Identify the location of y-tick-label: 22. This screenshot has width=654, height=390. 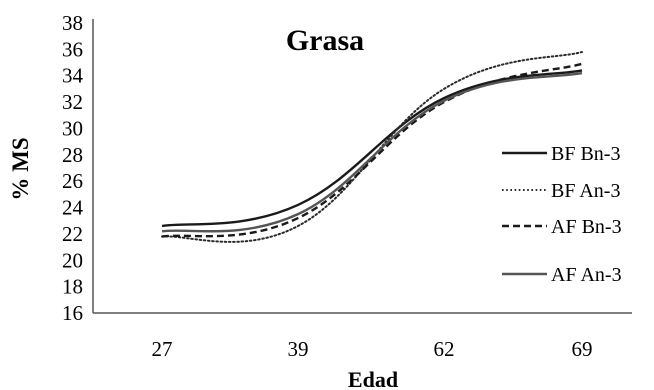
(72, 234).